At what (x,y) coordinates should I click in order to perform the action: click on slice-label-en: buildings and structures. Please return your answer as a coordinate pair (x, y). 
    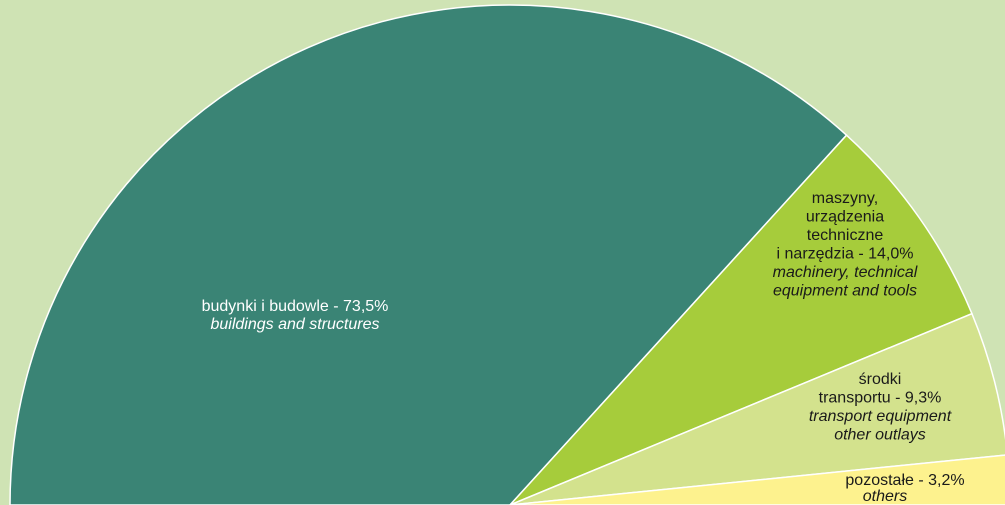
    Looking at the image, I should click on (295, 324).